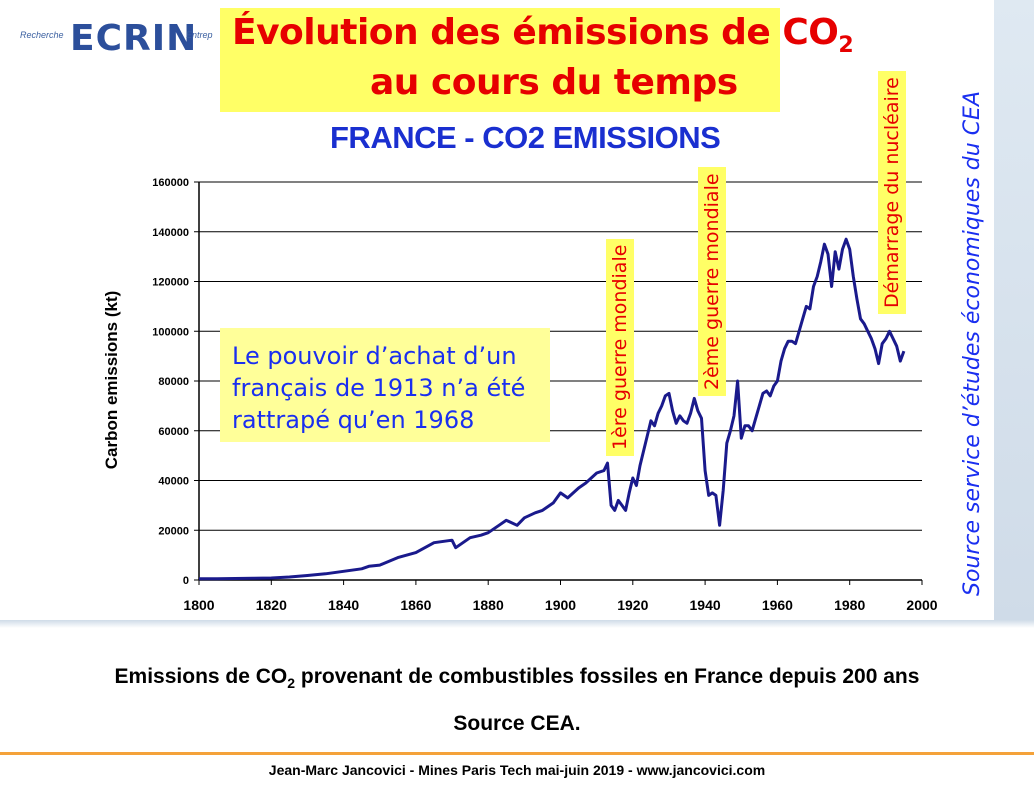 This screenshot has height=786, width=1034. What do you see at coordinates (415, 605) in the screenshot?
I see `x-tick-label: 1860` at bounding box center [415, 605].